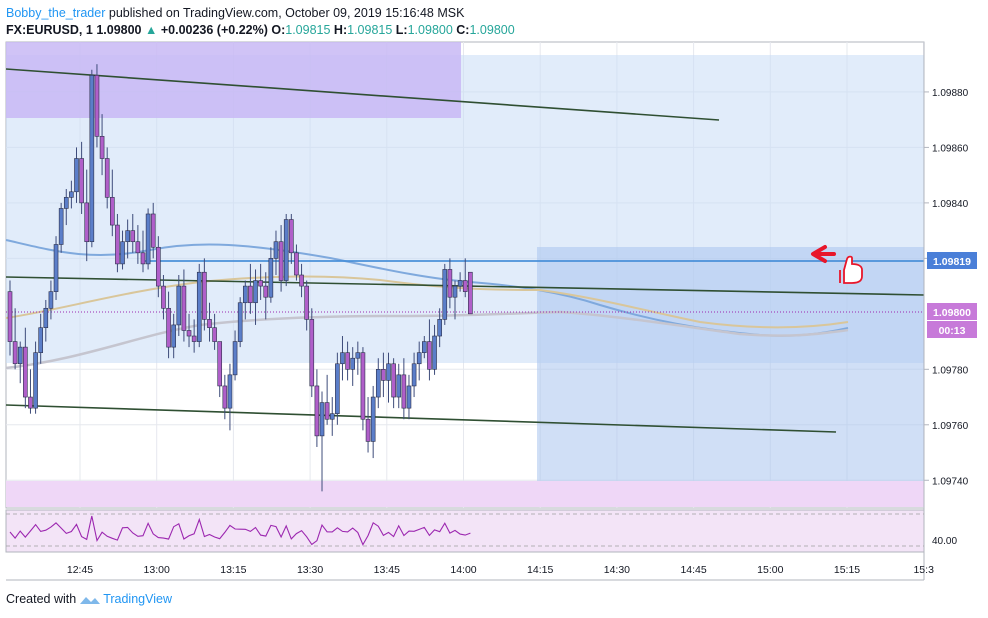 The width and height of the screenshot is (988, 618). What do you see at coordinates (370, 30) in the screenshot?
I see `high-value: 1.09815` at bounding box center [370, 30].